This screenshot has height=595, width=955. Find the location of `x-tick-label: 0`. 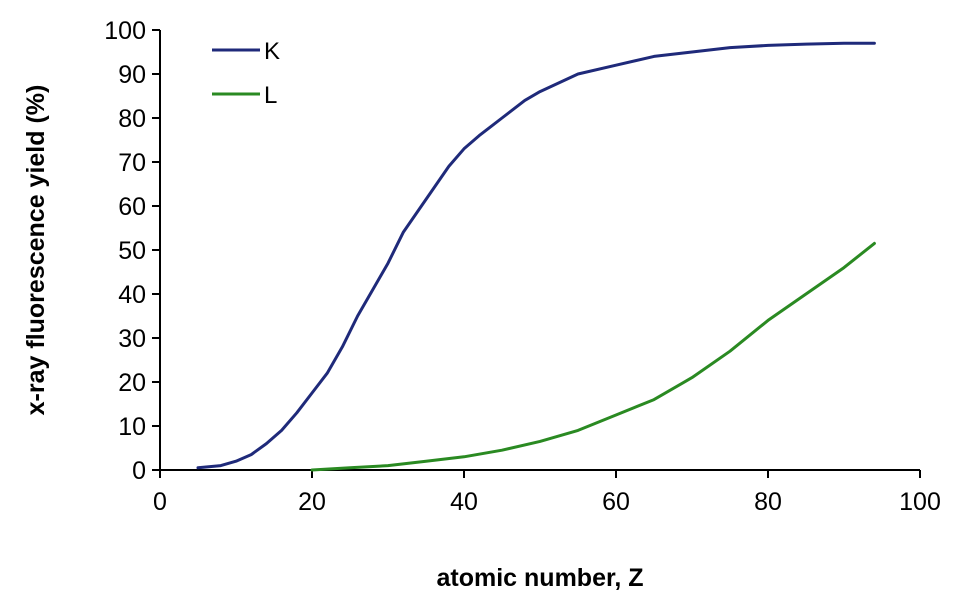

x-tick-label: 0 is located at coordinates (160, 502).